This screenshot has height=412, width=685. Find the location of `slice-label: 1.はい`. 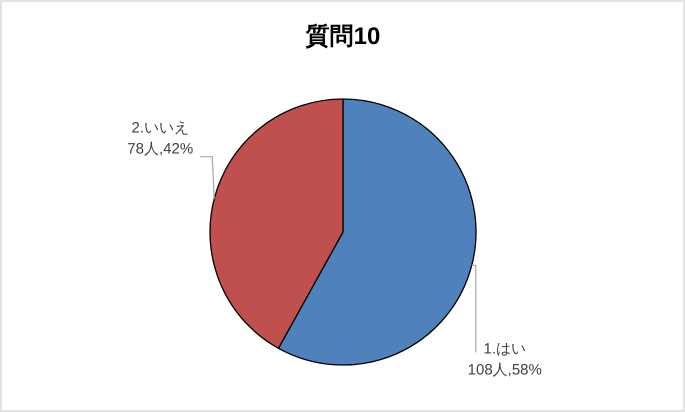

slice-label: 1.はい is located at coordinates (504, 349).